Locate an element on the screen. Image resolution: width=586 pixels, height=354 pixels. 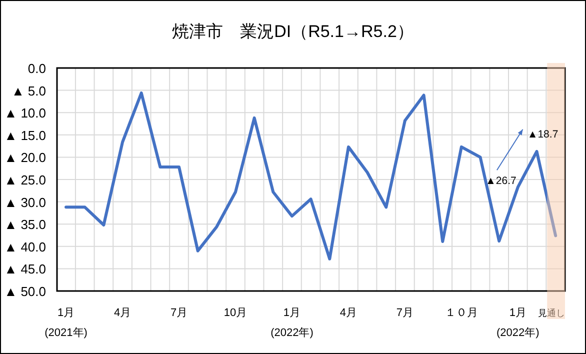
y-tick-label: ▲ 40.0 is located at coordinates (25, 246).